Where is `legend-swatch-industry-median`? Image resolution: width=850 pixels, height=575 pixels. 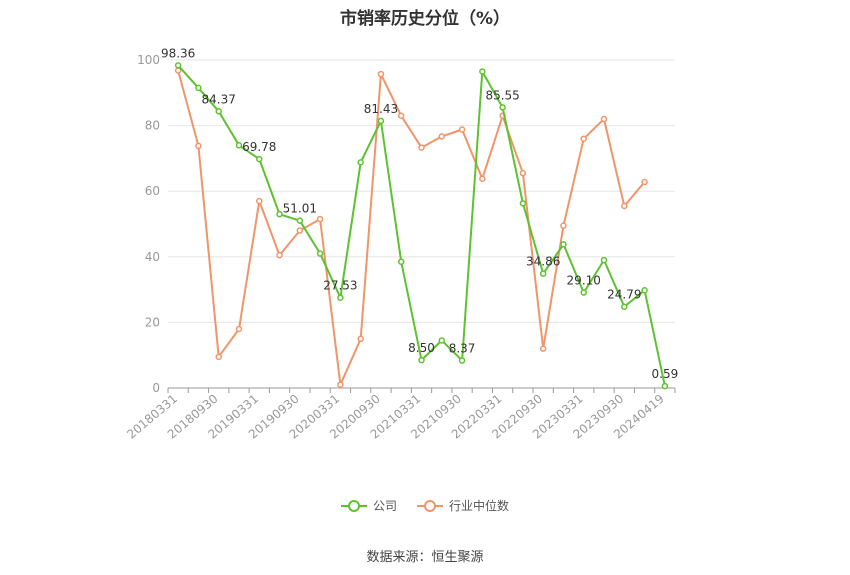 legend-swatch-industry-median is located at coordinates (430, 506).